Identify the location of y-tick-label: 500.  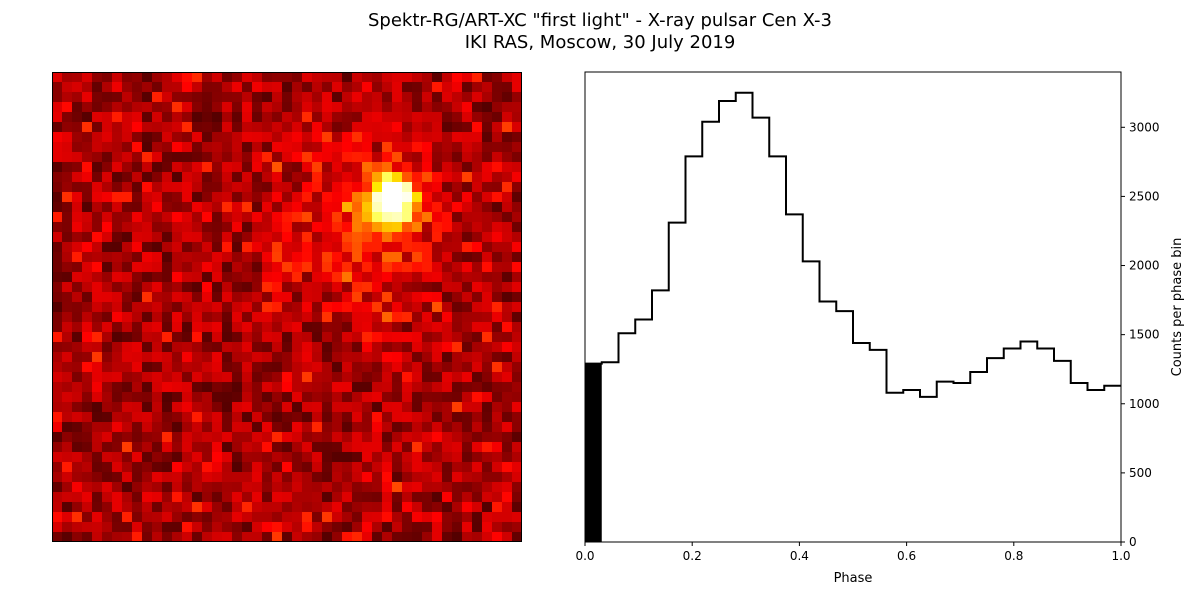
(1140, 473).